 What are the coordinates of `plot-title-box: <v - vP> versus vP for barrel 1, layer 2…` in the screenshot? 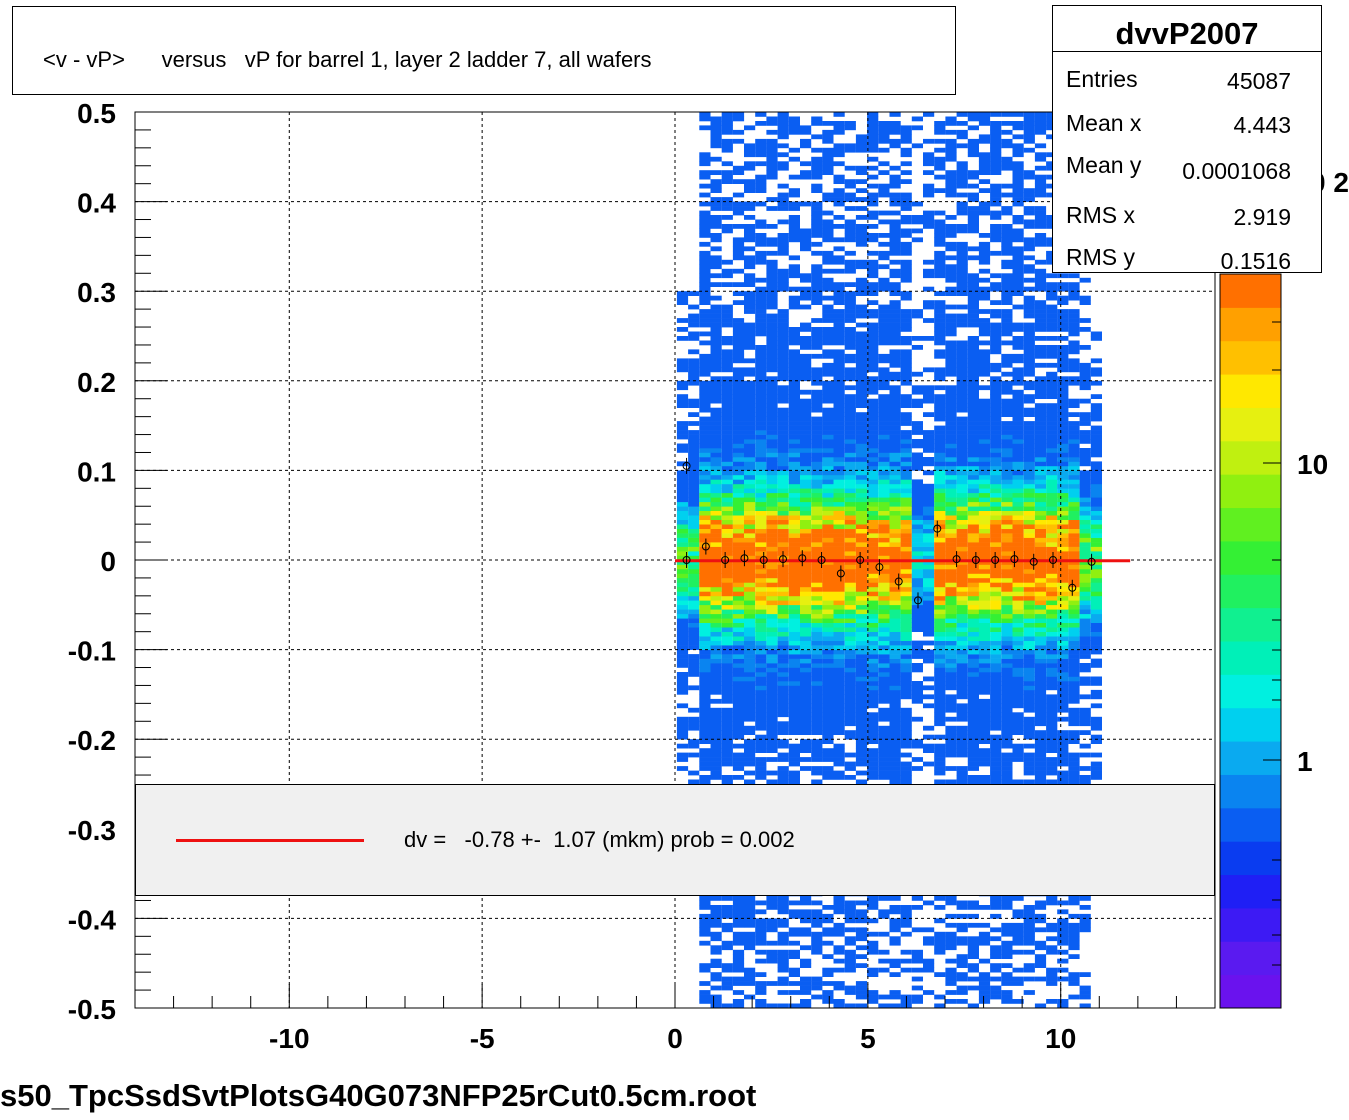 It's located at (484, 50).